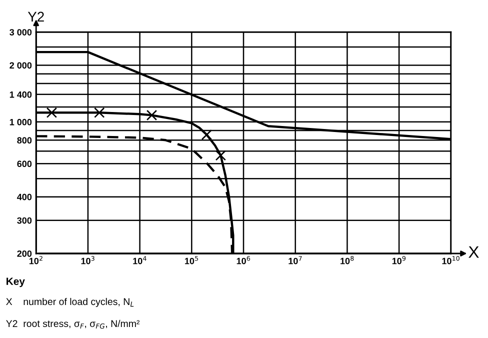  What do you see at coordinates (24, 220) in the screenshot?
I see `y-tick-label: 300` at bounding box center [24, 220].